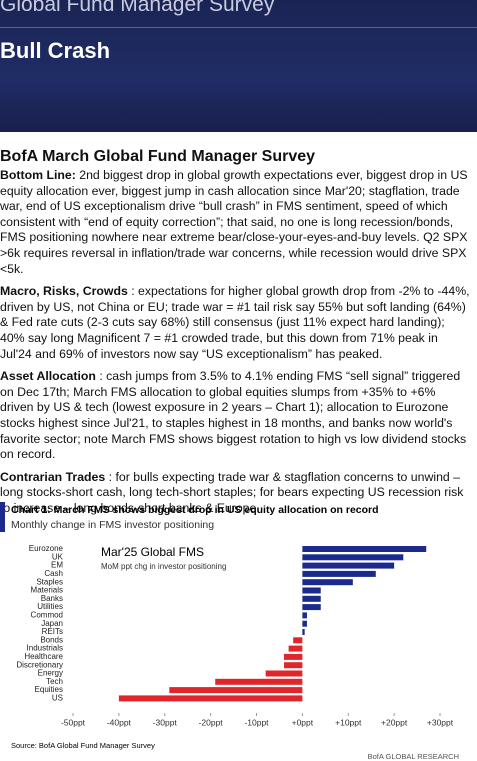 The height and width of the screenshot is (761, 477). I want to click on category-label: EM, so click(57, 565).